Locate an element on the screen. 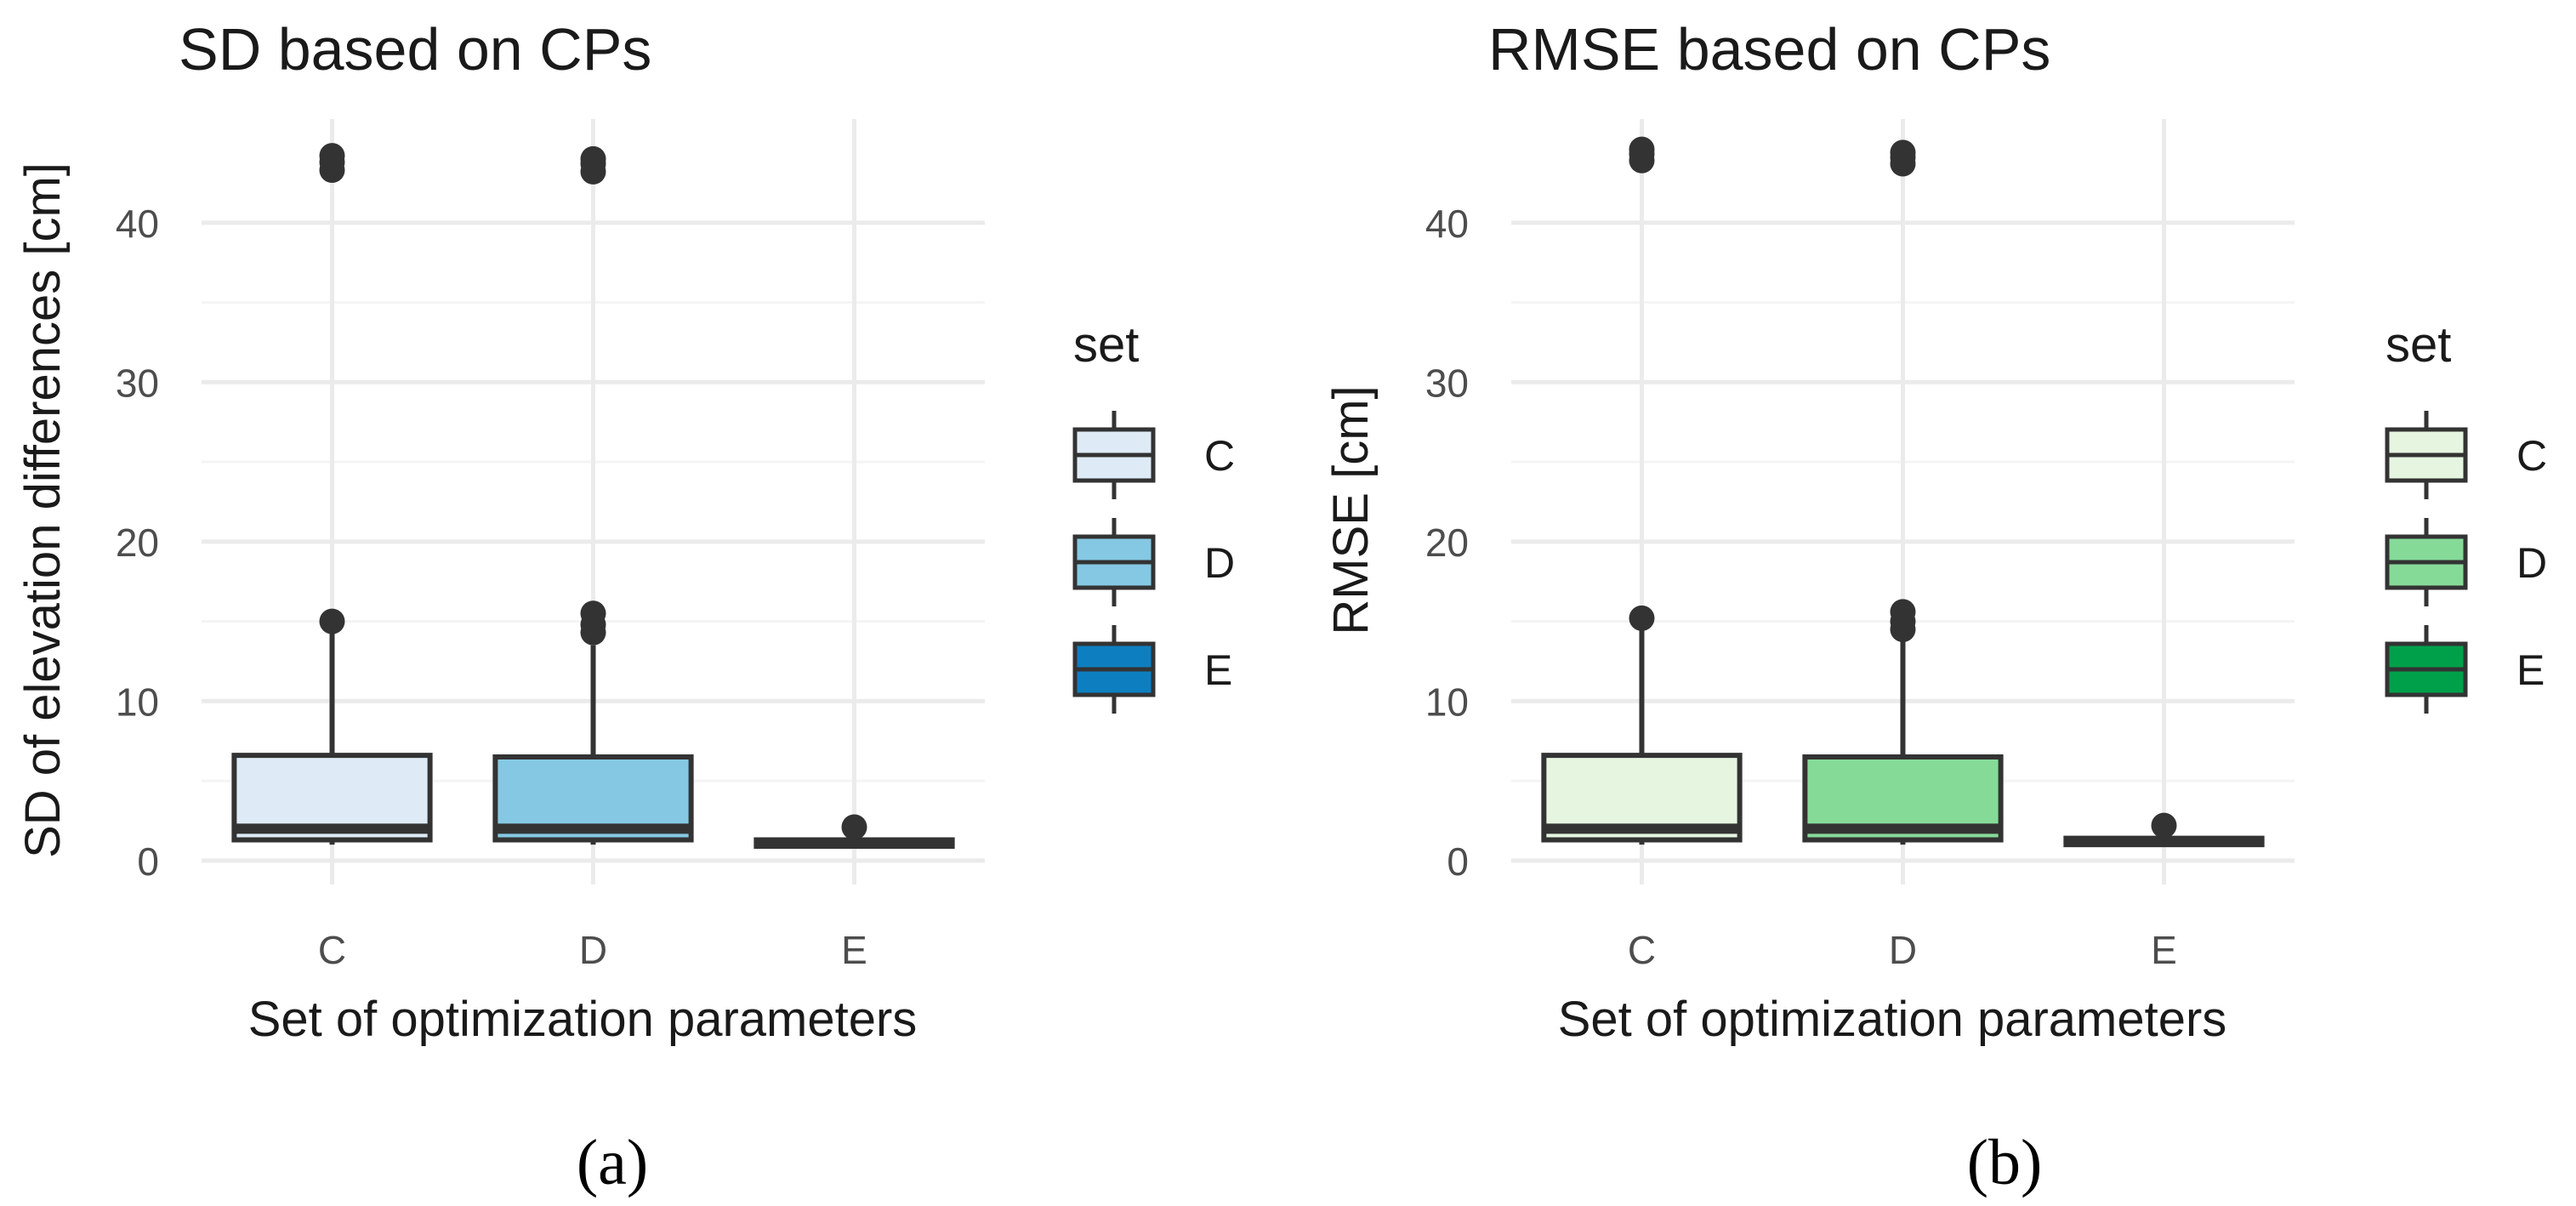 Image resolution: width=2576 pixels, height=1206 pixels. y-axis-label: RMSE [cm] is located at coordinates (1351, 510).